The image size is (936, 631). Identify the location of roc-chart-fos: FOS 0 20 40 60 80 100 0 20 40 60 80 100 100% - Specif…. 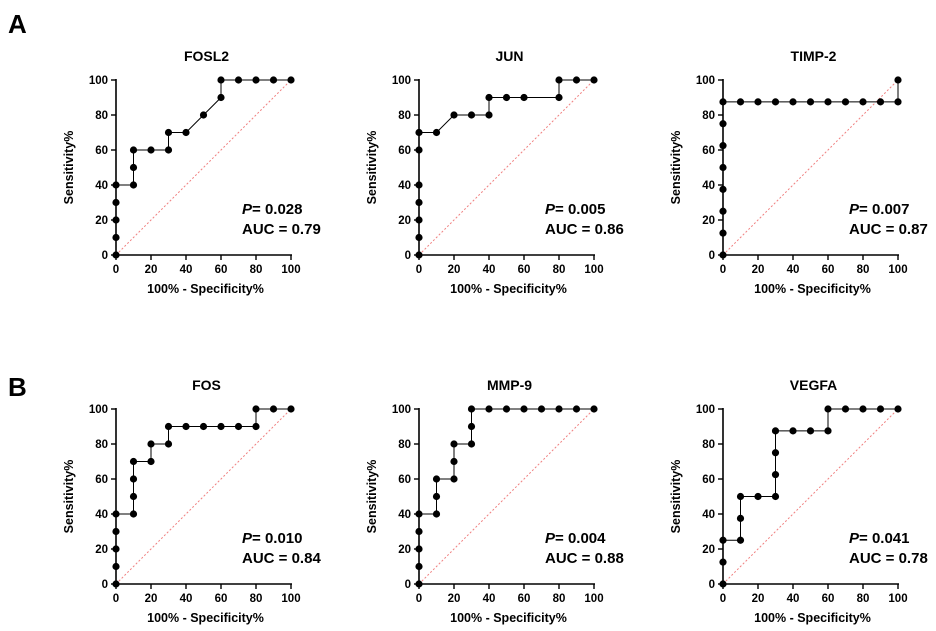
(191, 501).